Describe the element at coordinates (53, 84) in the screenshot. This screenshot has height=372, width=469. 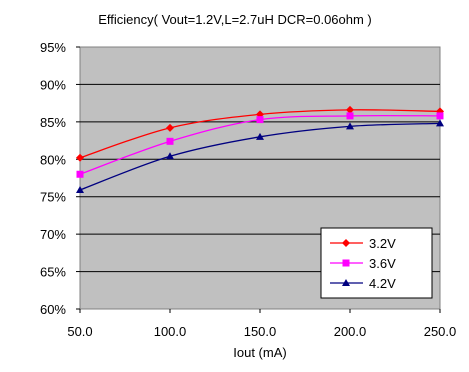
I see `y-tick-label: 90%` at that location.